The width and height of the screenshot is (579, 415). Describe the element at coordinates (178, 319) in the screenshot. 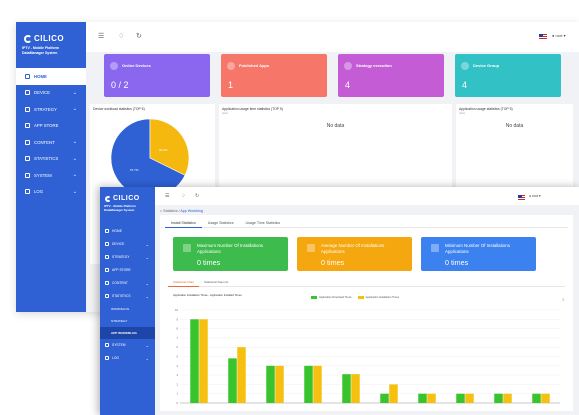

I see `y-tick-label: 9` at that location.